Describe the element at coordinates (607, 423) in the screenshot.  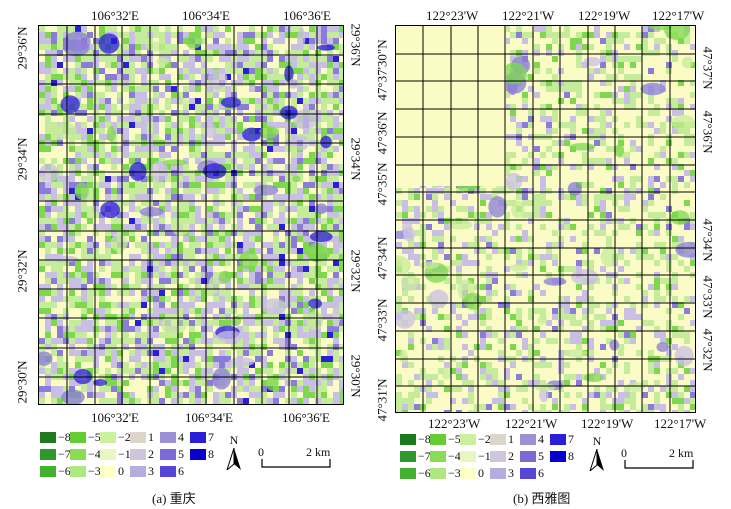
I see `bottom-label-b-2: 122°19'W` at that location.